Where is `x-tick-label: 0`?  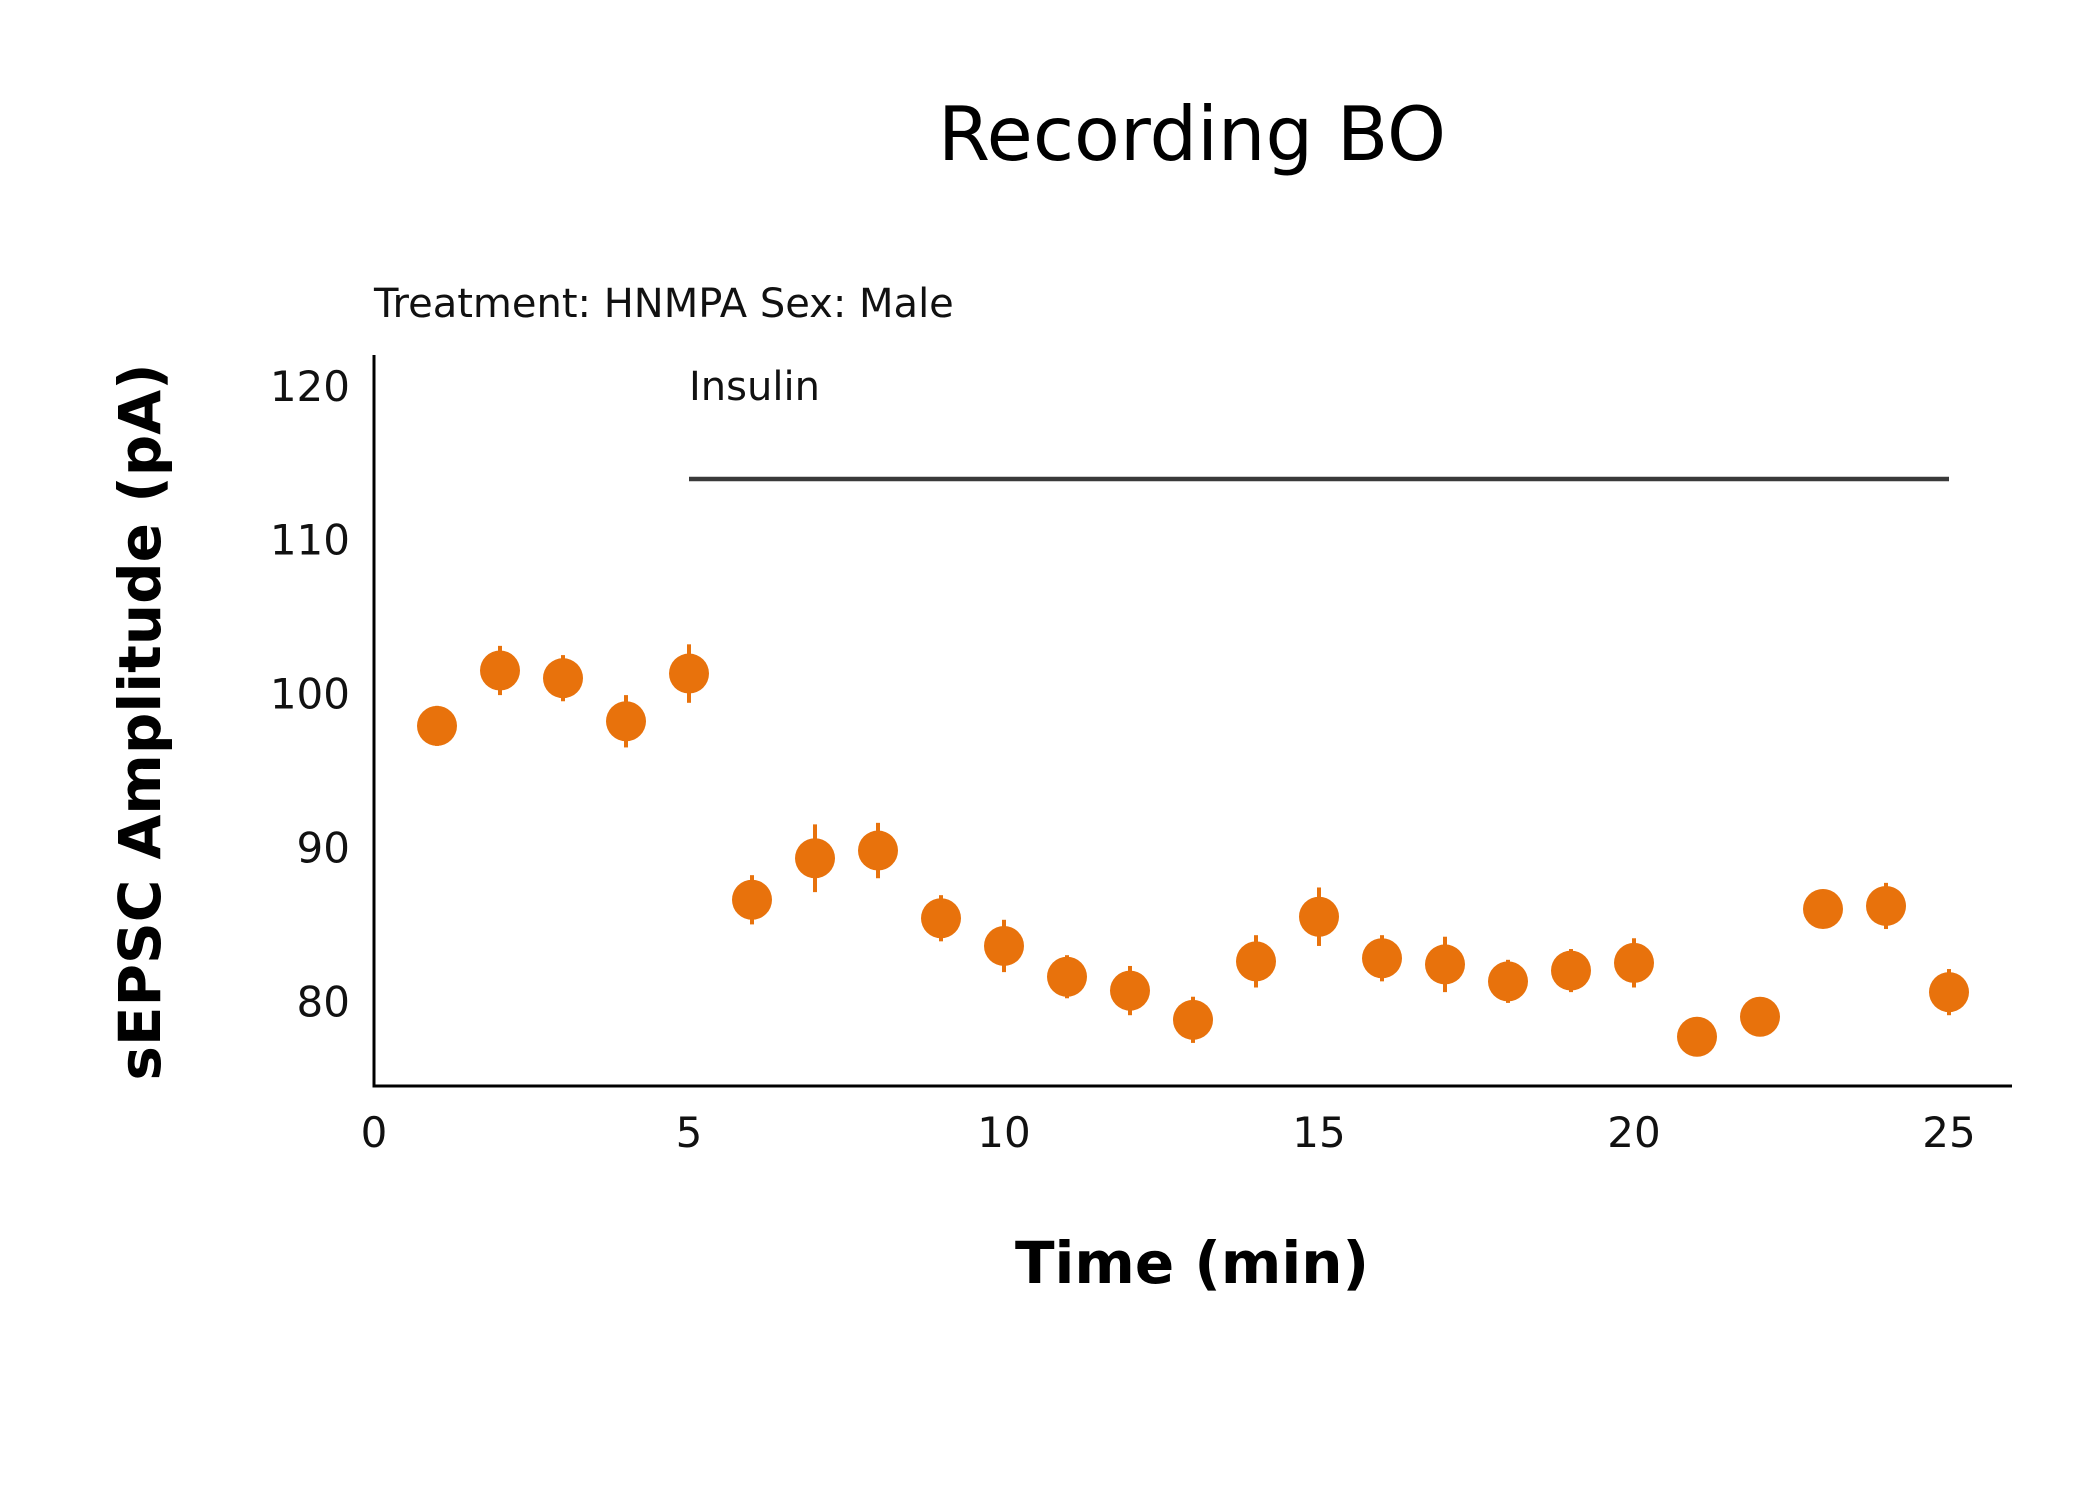 x-tick-label: 0 is located at coordinates (374, 1132).